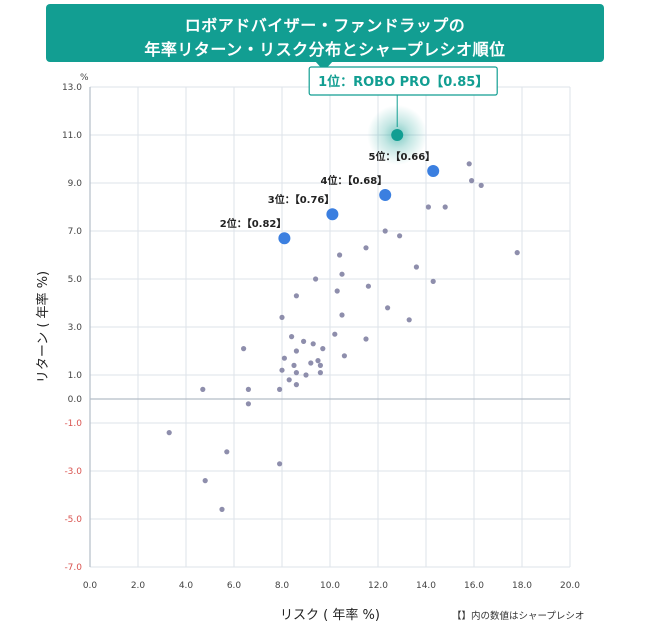 The height and width of the screenshot is (636, 650). Describe the element at coordinates (90, 586) in the screenshot. I see `x-tick-label: 0.0` at that location.